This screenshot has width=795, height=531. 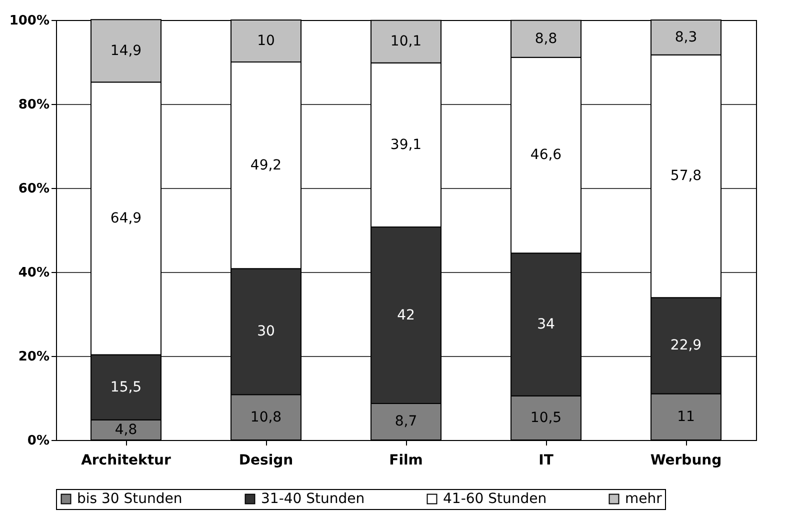 What do you see at coordinates (406, 144) in the screenshot?
I see `data-label: 39,1` at bounding box center [406, 144].